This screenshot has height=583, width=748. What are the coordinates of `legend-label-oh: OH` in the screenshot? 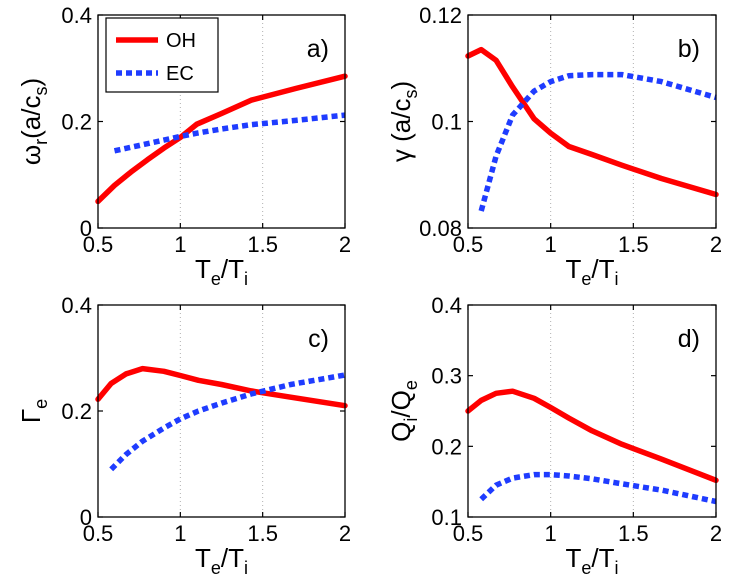 It's located at (181, 41).